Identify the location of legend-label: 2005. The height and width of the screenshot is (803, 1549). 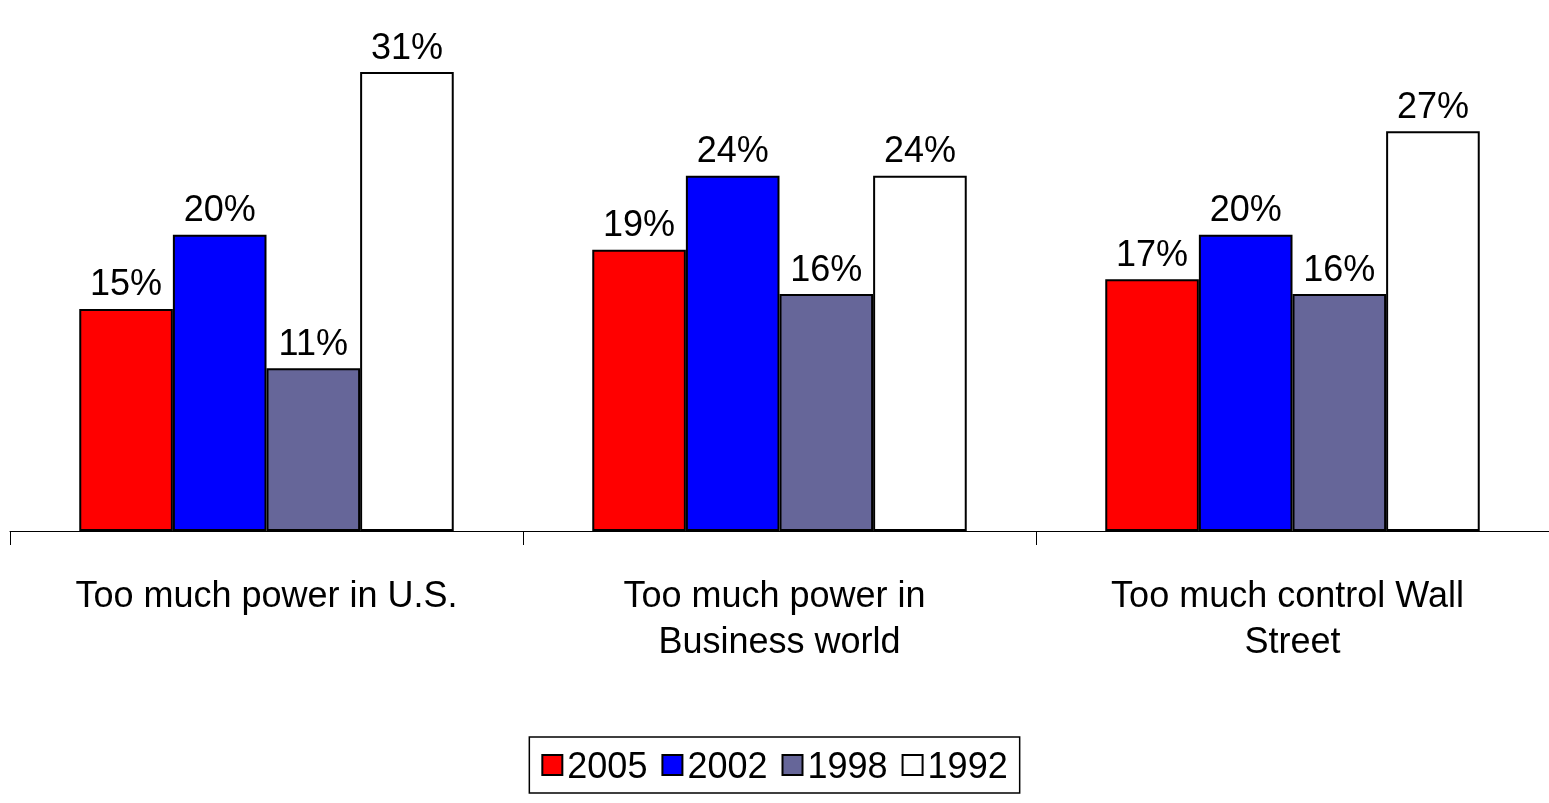
(607, 765).